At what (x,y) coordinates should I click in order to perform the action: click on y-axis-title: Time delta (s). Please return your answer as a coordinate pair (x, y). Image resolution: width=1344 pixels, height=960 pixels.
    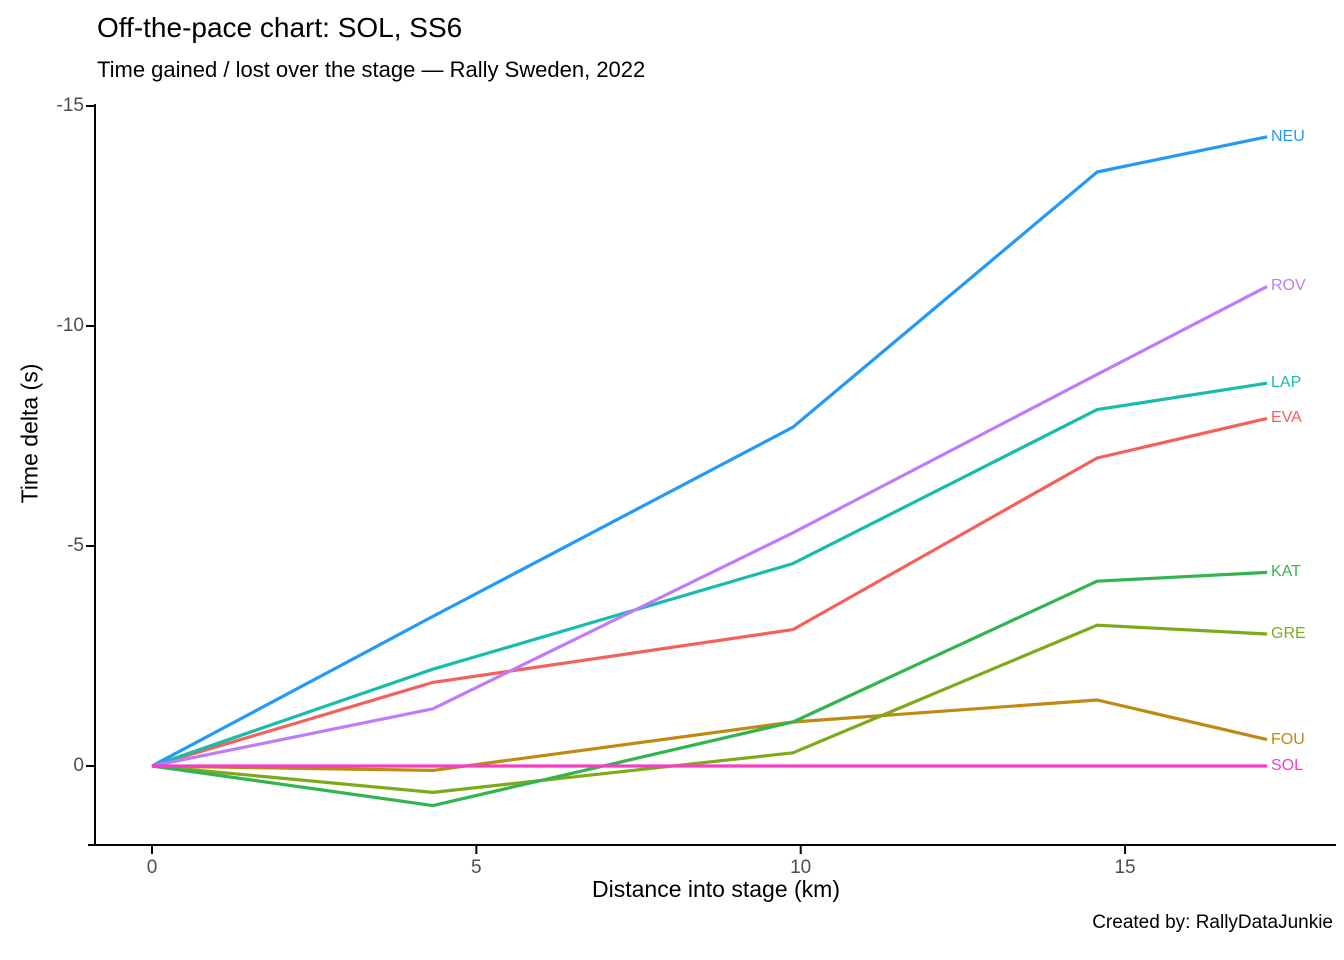
    Looking at the image, I should click on (29, 433).